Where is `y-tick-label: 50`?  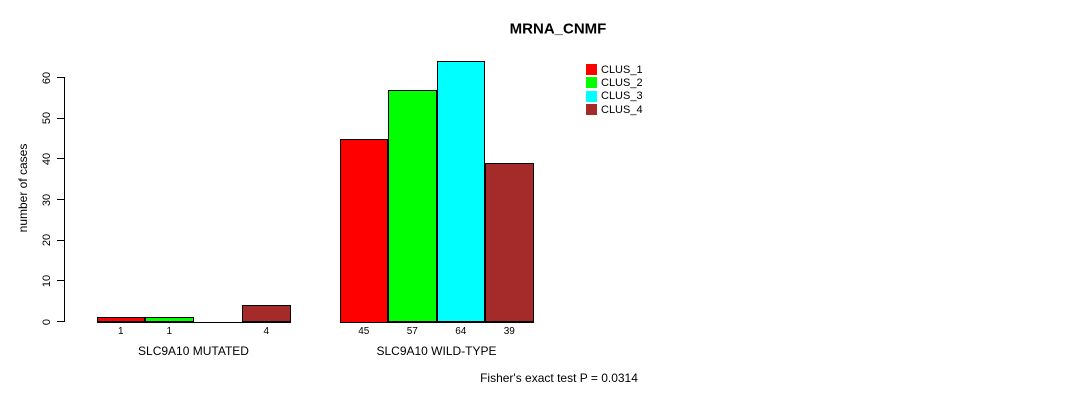
y-tick-label: 50 is located at coordinates (47, 118).